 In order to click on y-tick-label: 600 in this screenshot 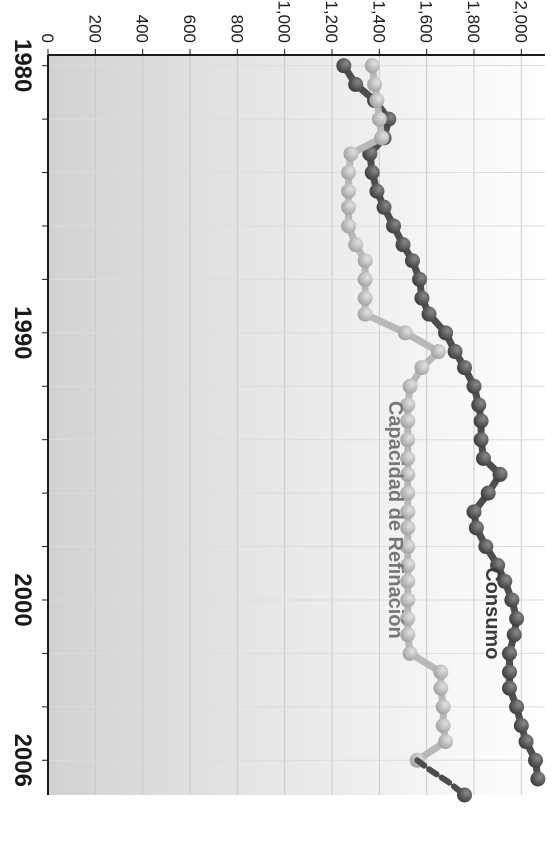, I will do `click(189, 29)`.